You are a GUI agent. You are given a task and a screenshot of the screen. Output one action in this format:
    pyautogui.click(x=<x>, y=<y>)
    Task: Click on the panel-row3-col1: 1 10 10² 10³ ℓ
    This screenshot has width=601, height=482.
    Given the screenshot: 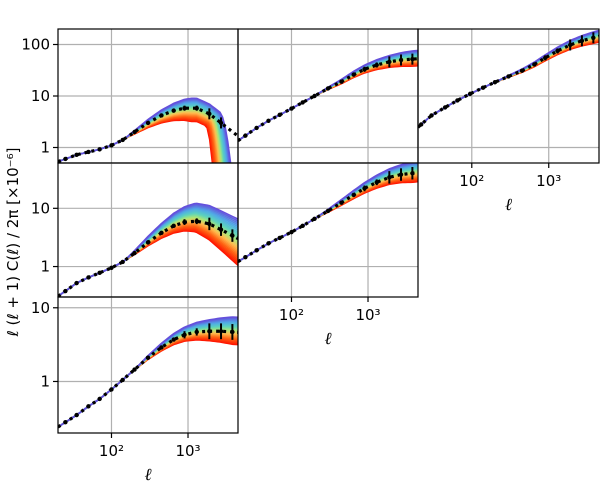 What is the action you would take?
    pyautogui.click(x=135, y=389)
    